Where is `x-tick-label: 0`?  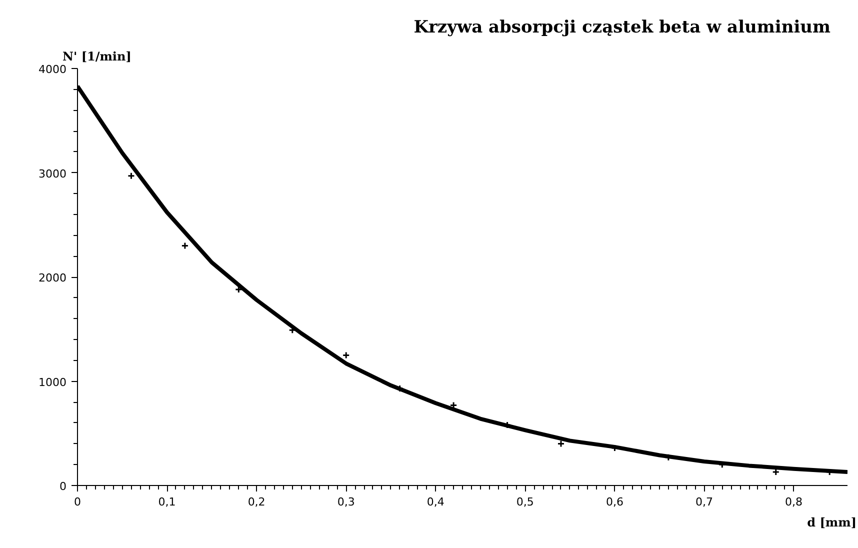 x-tick-label: 0 is located at coordinates (77, 502).